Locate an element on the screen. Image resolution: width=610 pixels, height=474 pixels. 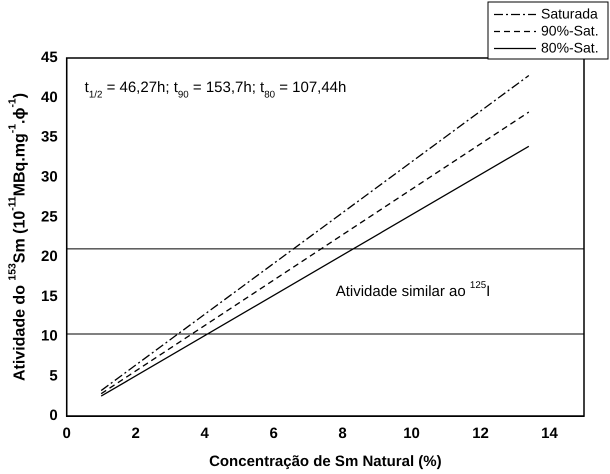
x-axis-title: Concentração de Sm Natural (%) is located at coordinates (325, 461).